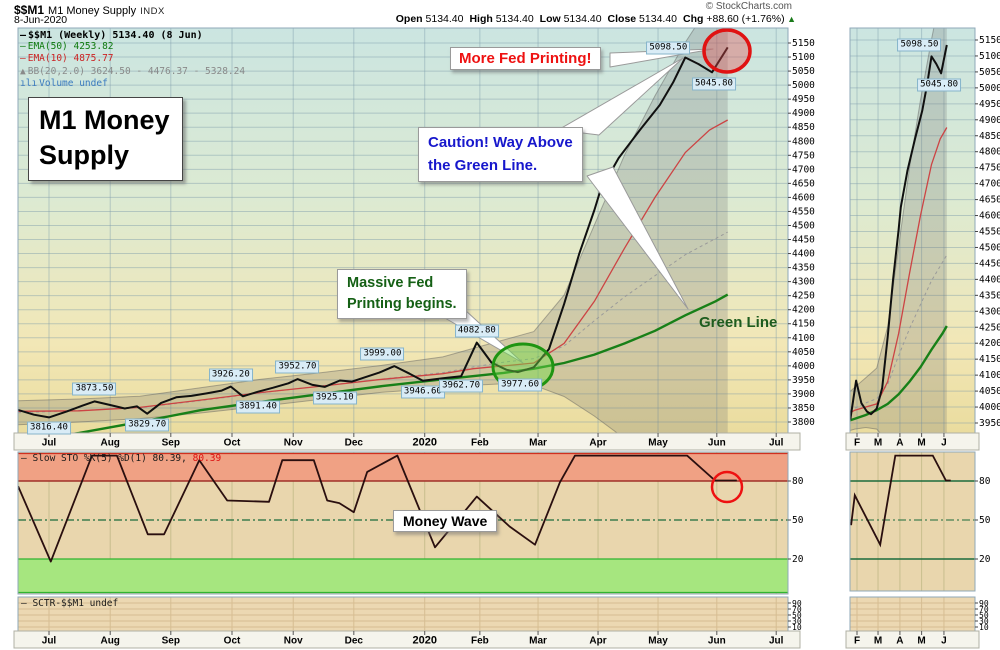  Describe the element at coordinates (581, 19) in the screenshot. I see `quote-low-value: 5134.40` at that location.